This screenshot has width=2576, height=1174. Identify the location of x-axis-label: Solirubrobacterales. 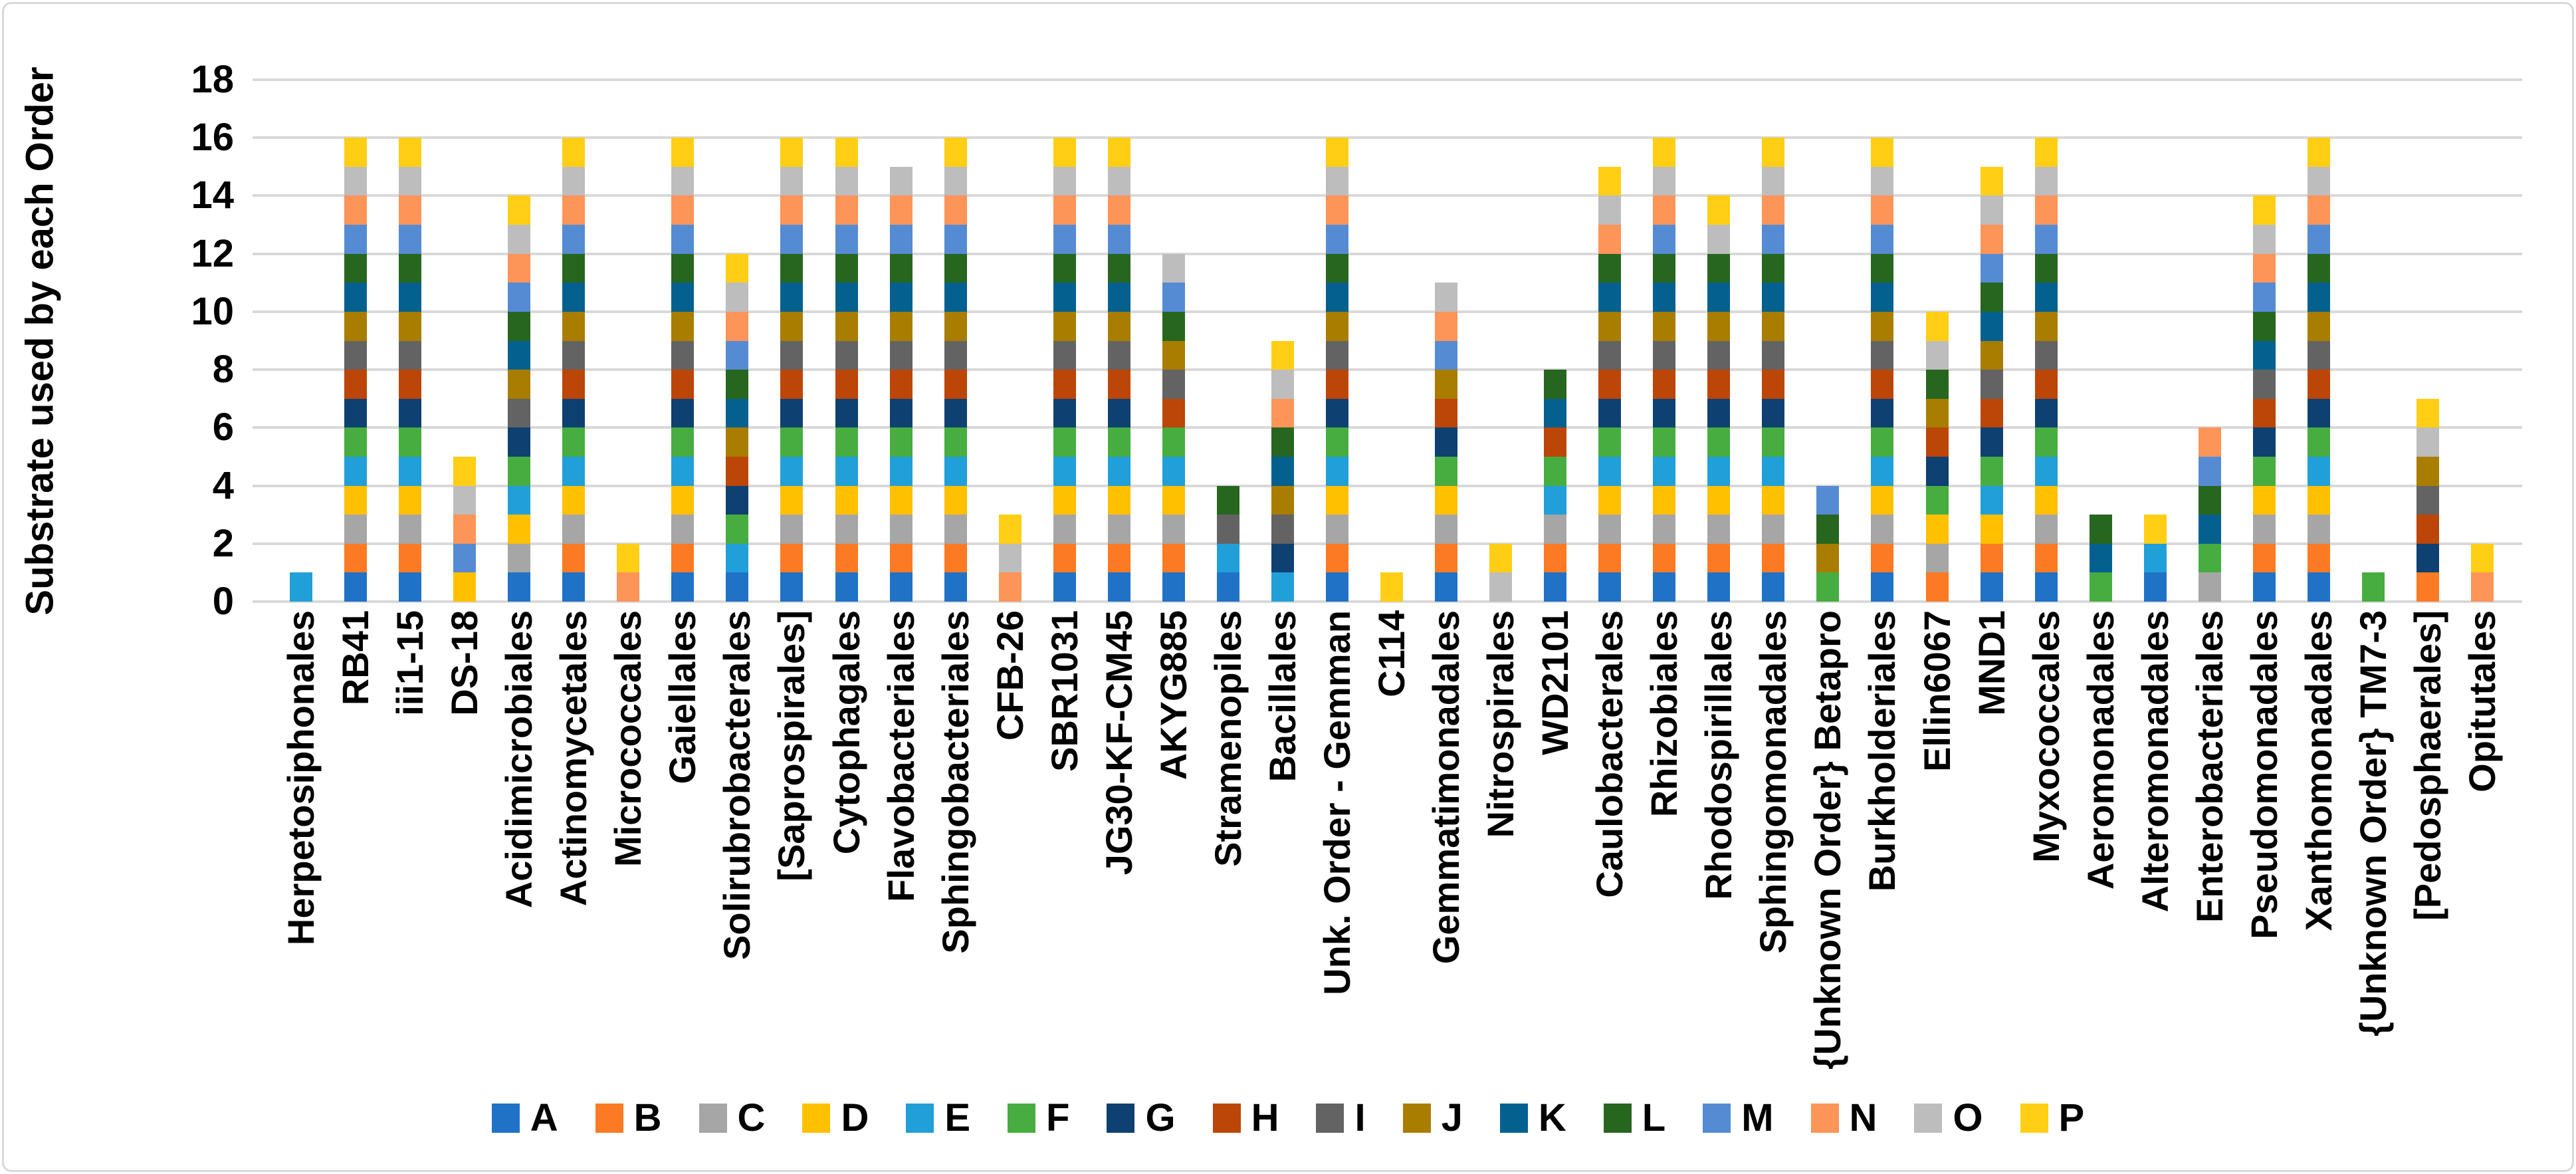
(737, 785).